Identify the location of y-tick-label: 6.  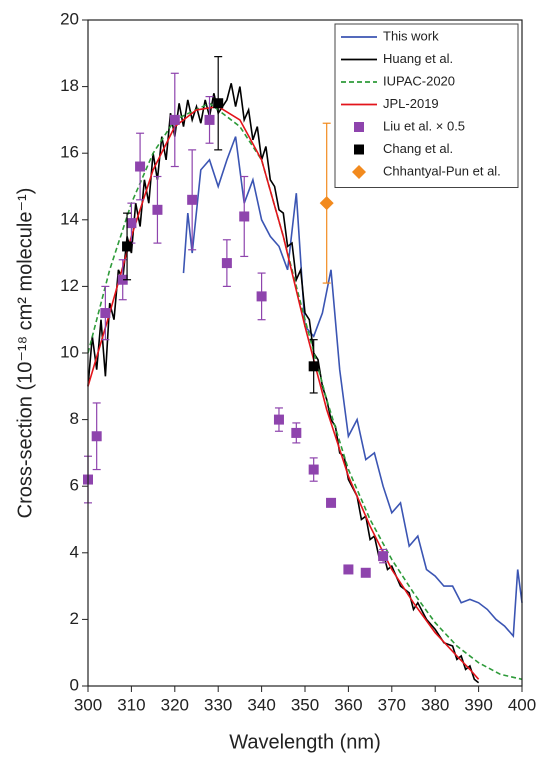
(74, 485).